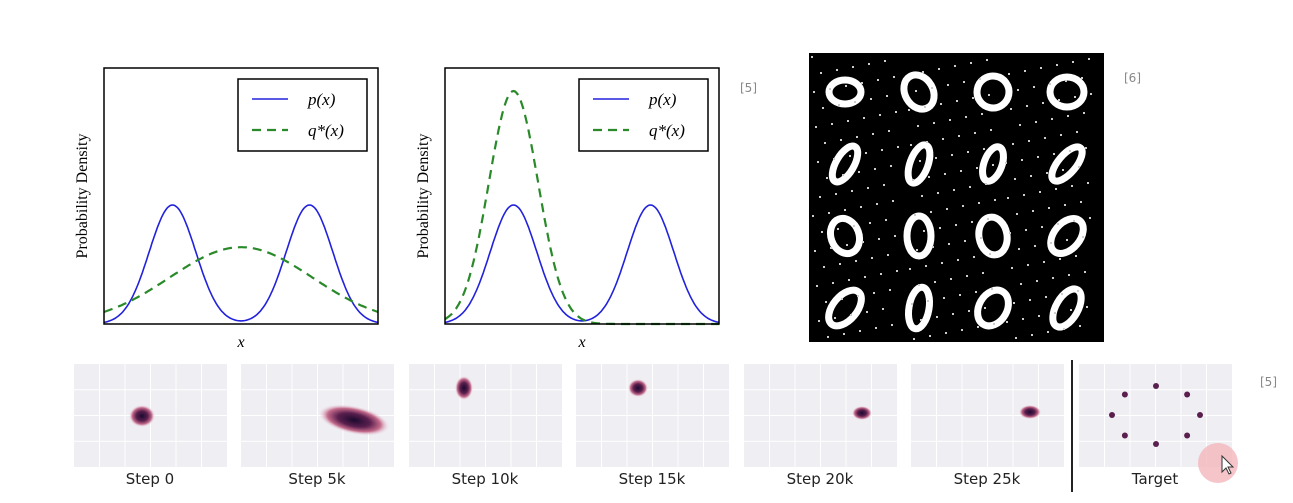 The height and width of the screenshot is (503, 1293). Describe the element at coordinates (820, 479) in the screenshot. I see `step-label: Step 20k` at that location.